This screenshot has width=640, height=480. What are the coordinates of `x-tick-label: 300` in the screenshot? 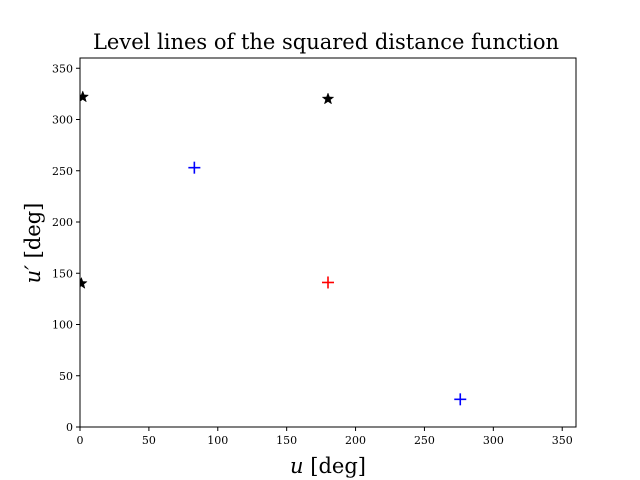 It's located at (493, 440).